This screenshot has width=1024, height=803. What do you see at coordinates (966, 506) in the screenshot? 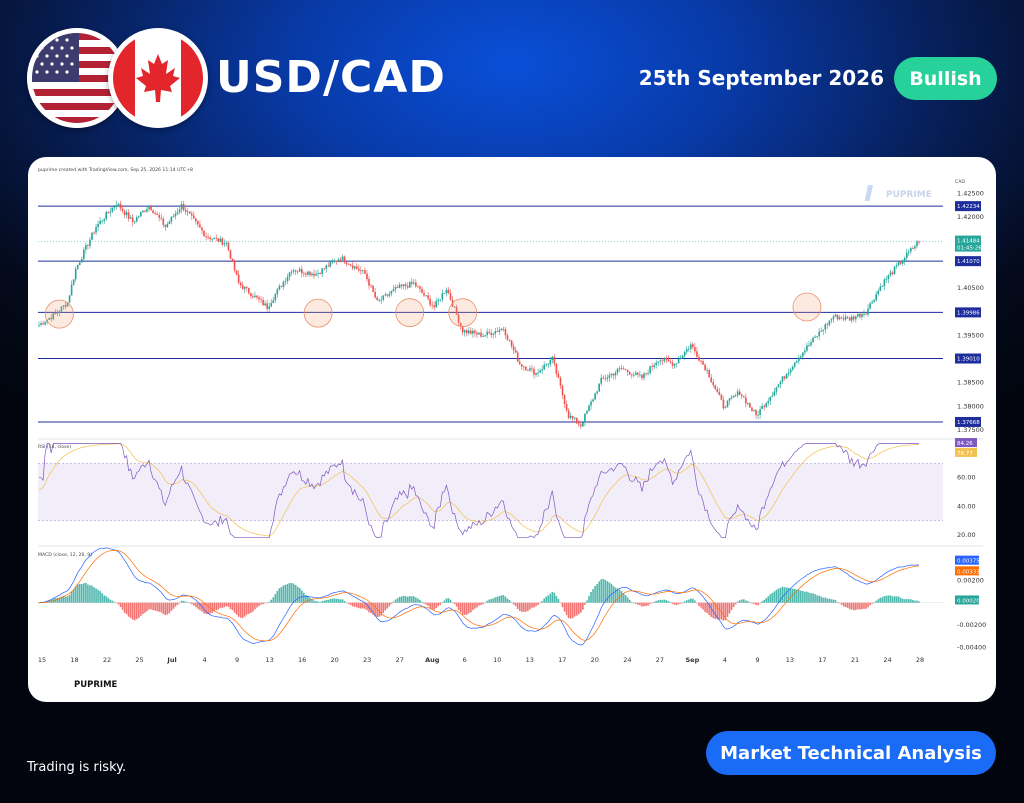
I see `rsi-tick-label: 40.00` at bounding box center [966, 506].